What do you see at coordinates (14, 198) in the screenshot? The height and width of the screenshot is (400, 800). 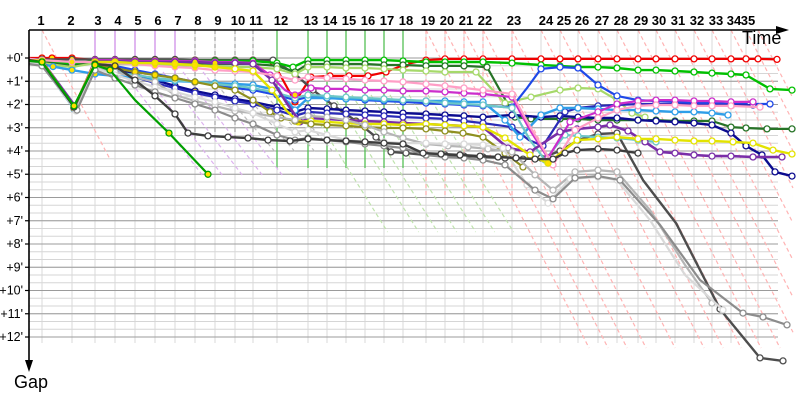 I see `gap-tick-label: +6'` at bounding box center [14, 198].